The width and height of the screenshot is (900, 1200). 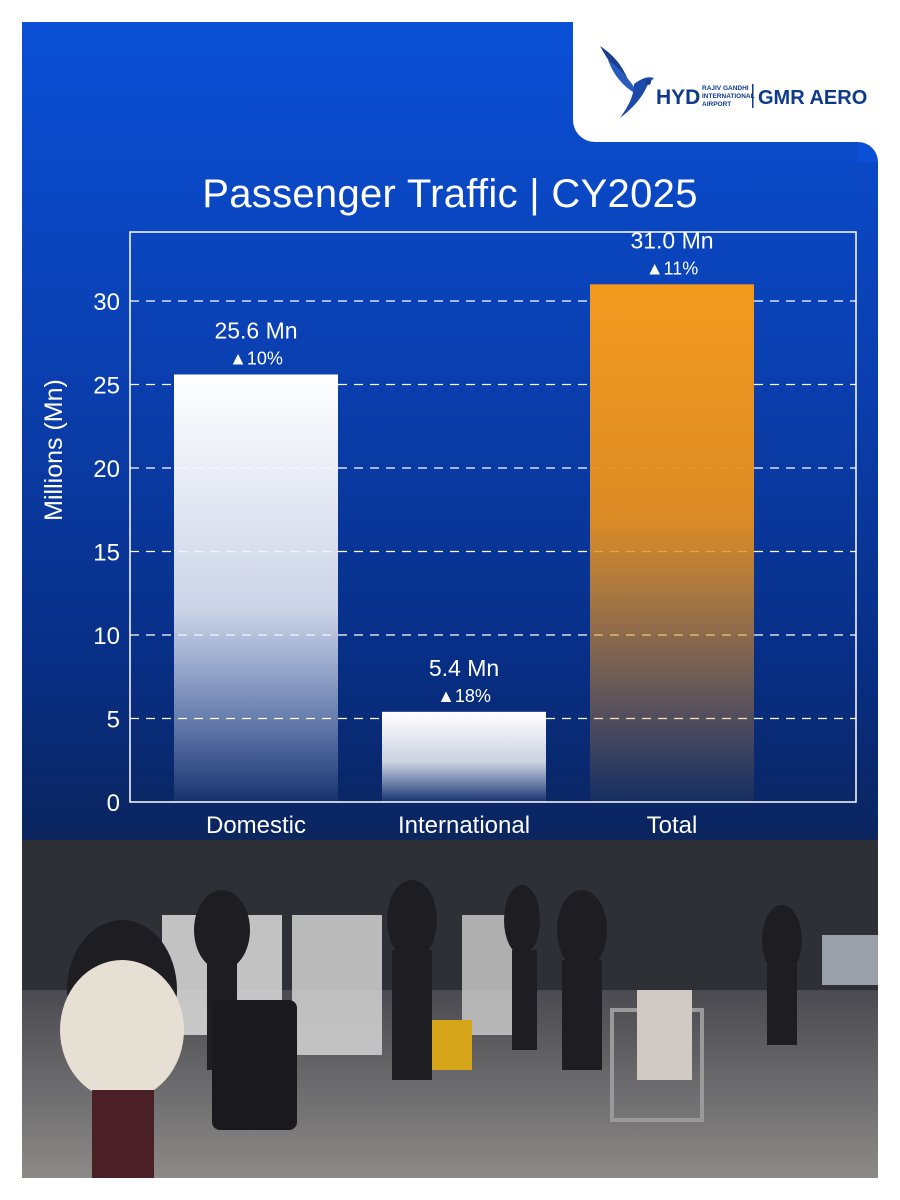 I want to click on brand-hyd: HYD, so click(x=678, y=97).